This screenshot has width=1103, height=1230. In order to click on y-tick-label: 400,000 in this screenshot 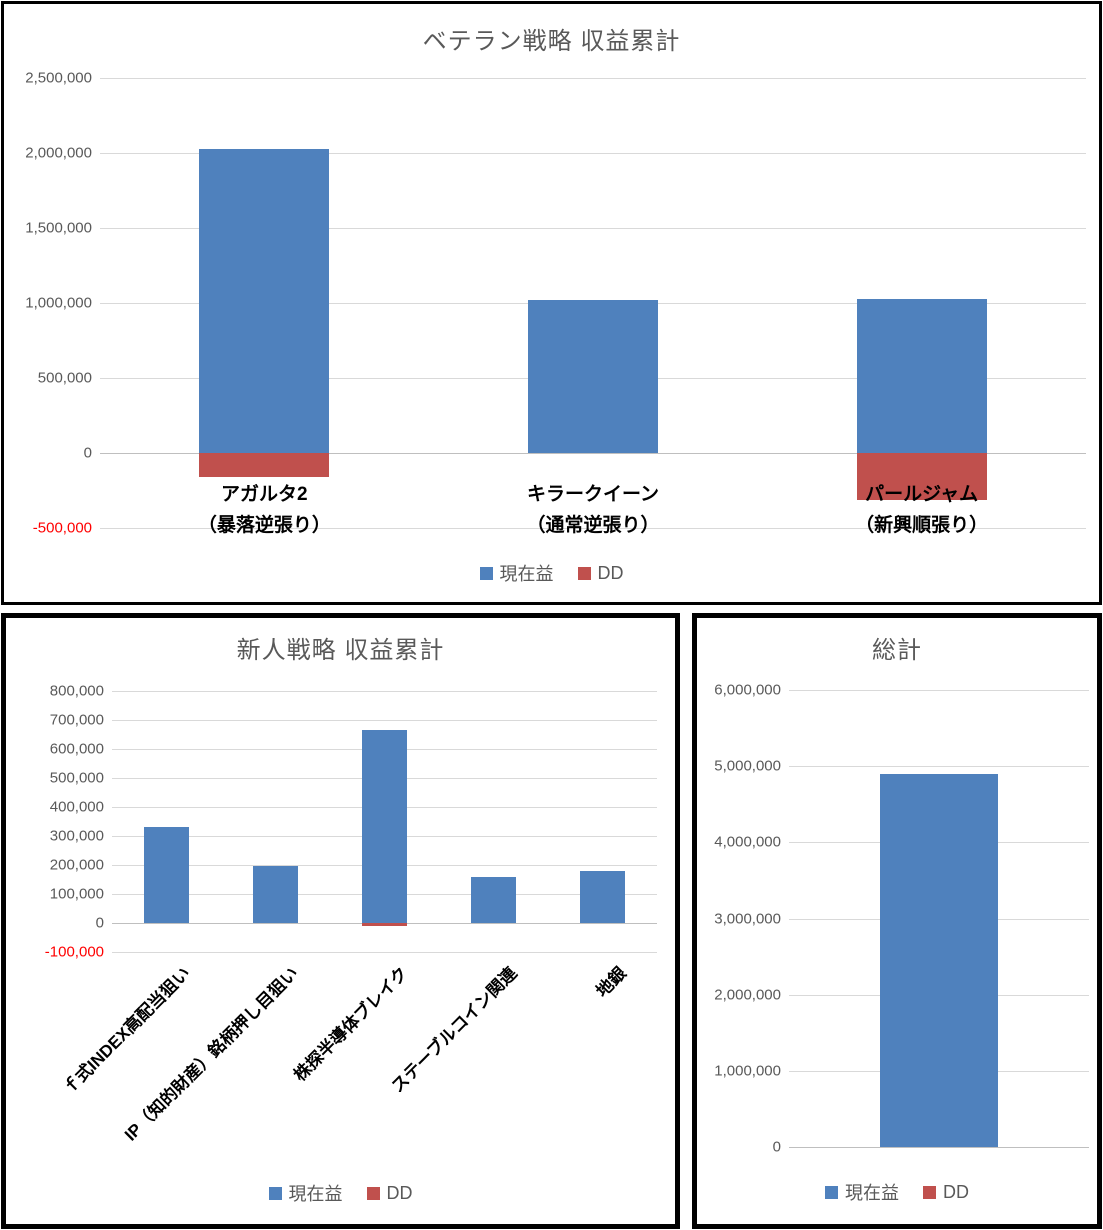, I will do `click(76, 807)`.